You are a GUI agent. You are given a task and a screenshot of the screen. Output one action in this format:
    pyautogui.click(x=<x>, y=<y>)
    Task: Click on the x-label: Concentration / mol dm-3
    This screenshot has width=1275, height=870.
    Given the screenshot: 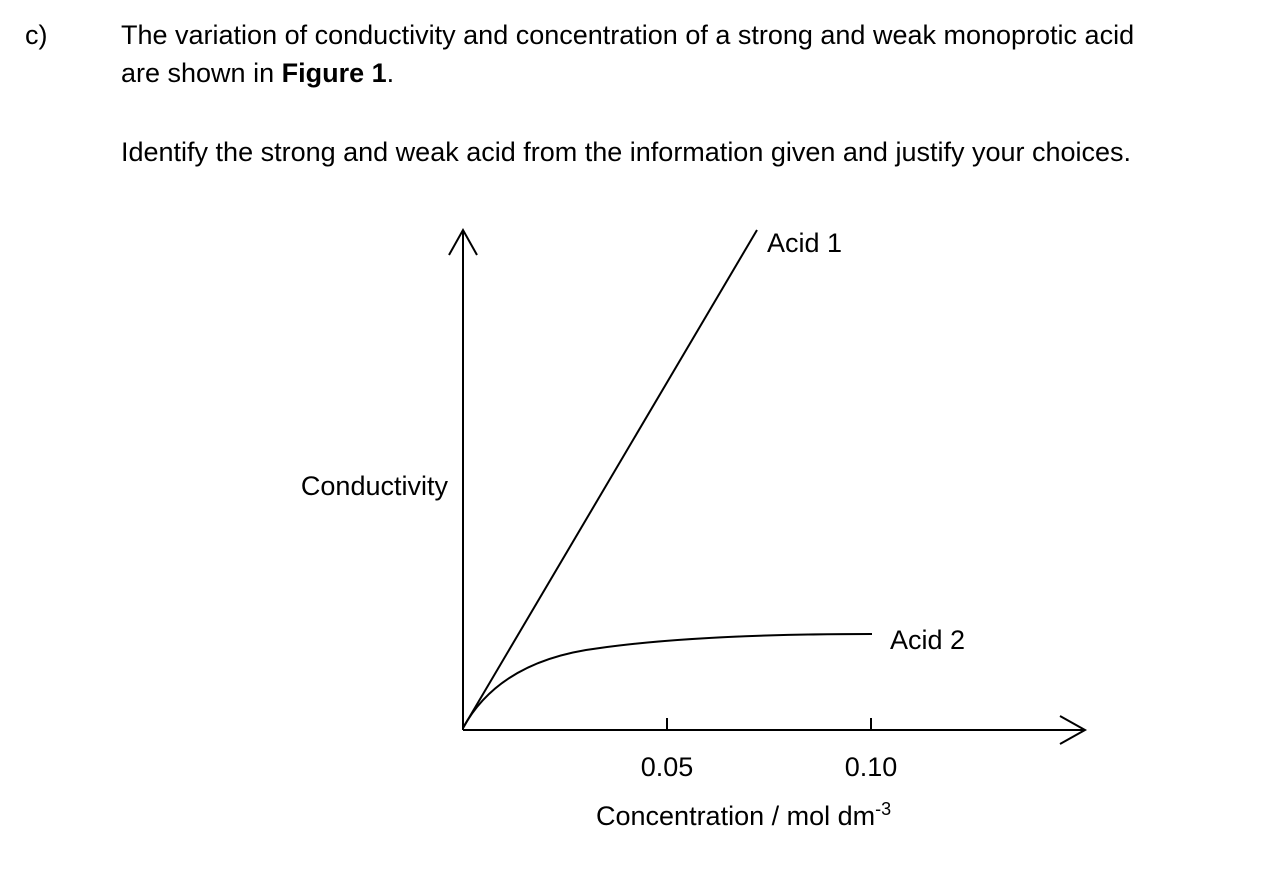 What is the action you would take?
    pyautogui.click(x=743, y=815)
    